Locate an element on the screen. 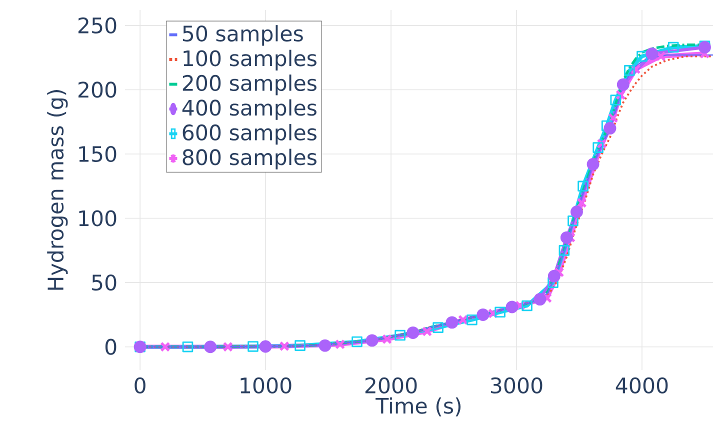  legend-label: 800 samples is located at coordinates (249, 159).